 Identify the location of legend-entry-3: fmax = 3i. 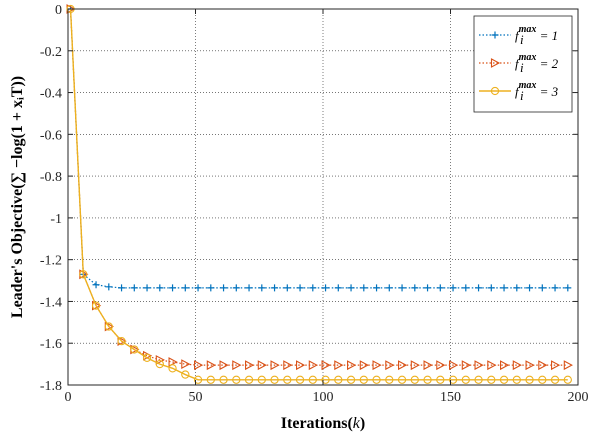
(519, 91).